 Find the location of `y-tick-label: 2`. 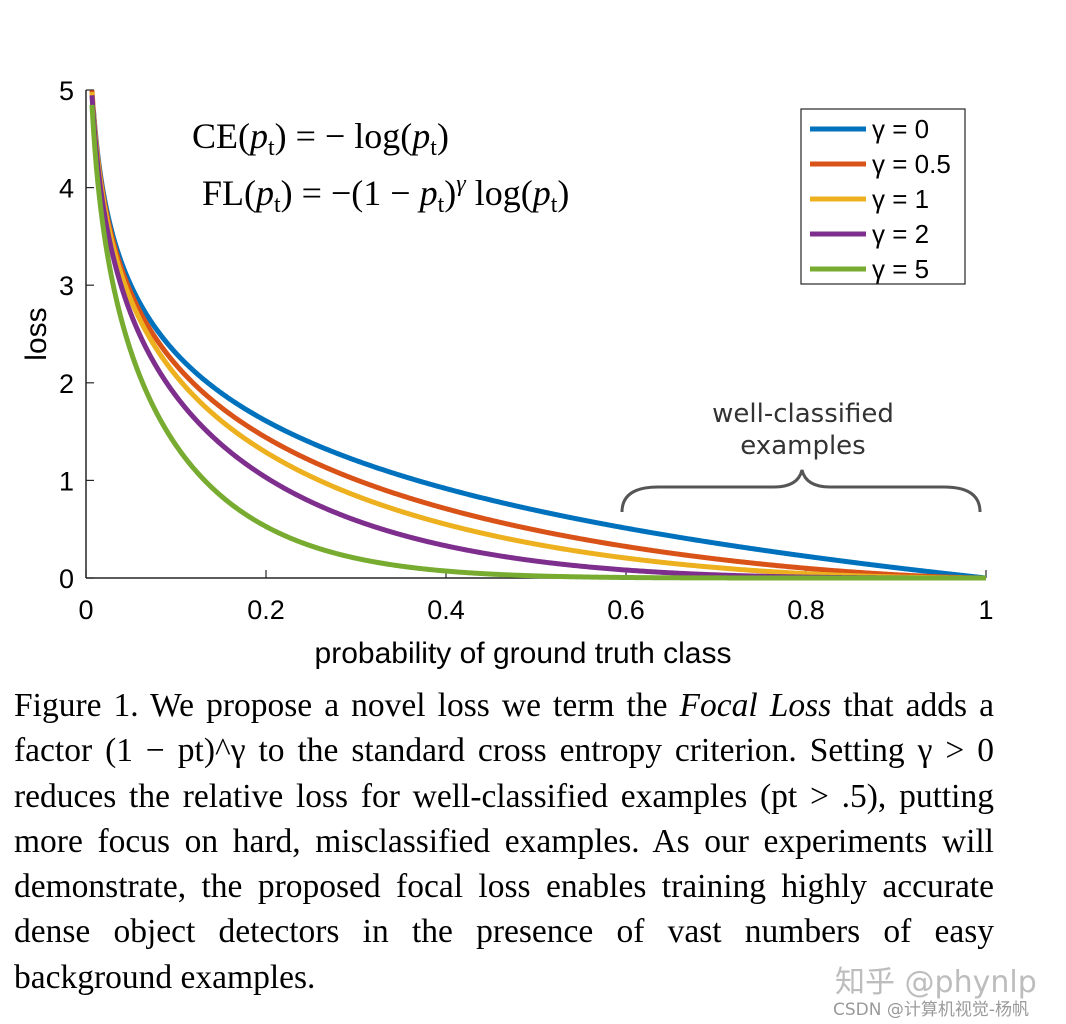

y-tick-label: 2 is located at coordinates (66, 384).